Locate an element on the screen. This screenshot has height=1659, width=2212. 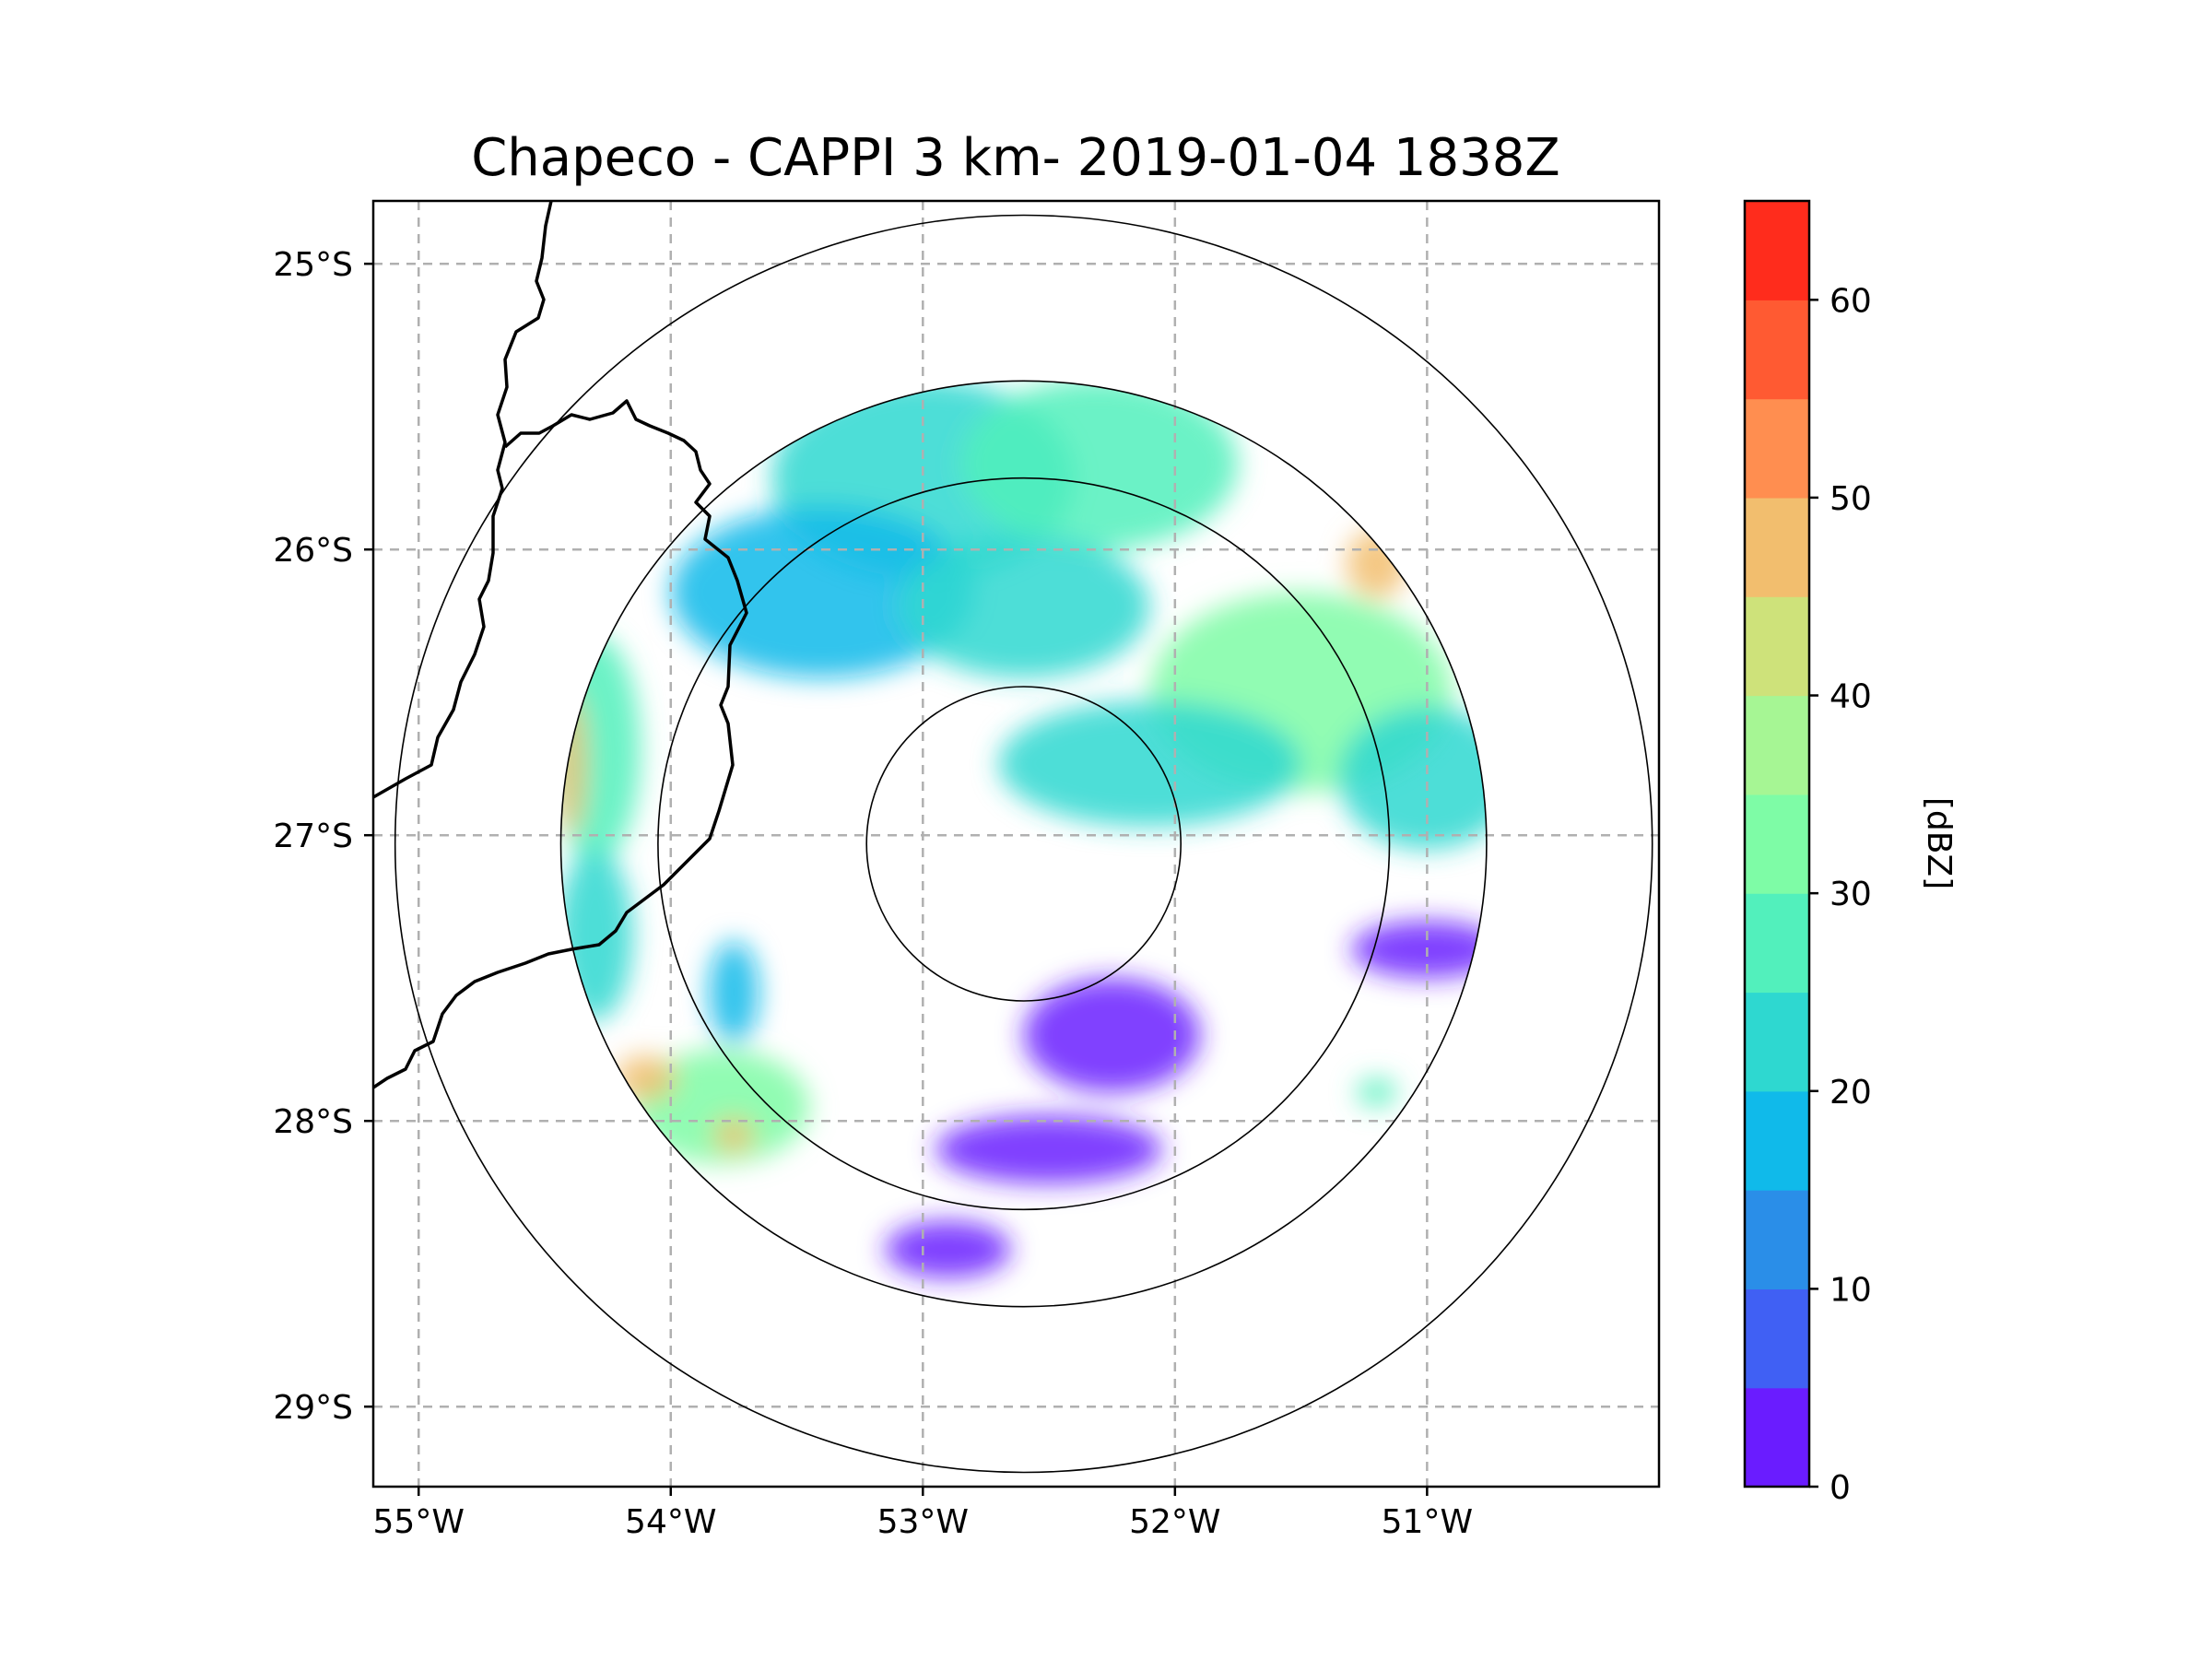
y-tick-label-4: 29°S is located at coordinates (313, 1408).